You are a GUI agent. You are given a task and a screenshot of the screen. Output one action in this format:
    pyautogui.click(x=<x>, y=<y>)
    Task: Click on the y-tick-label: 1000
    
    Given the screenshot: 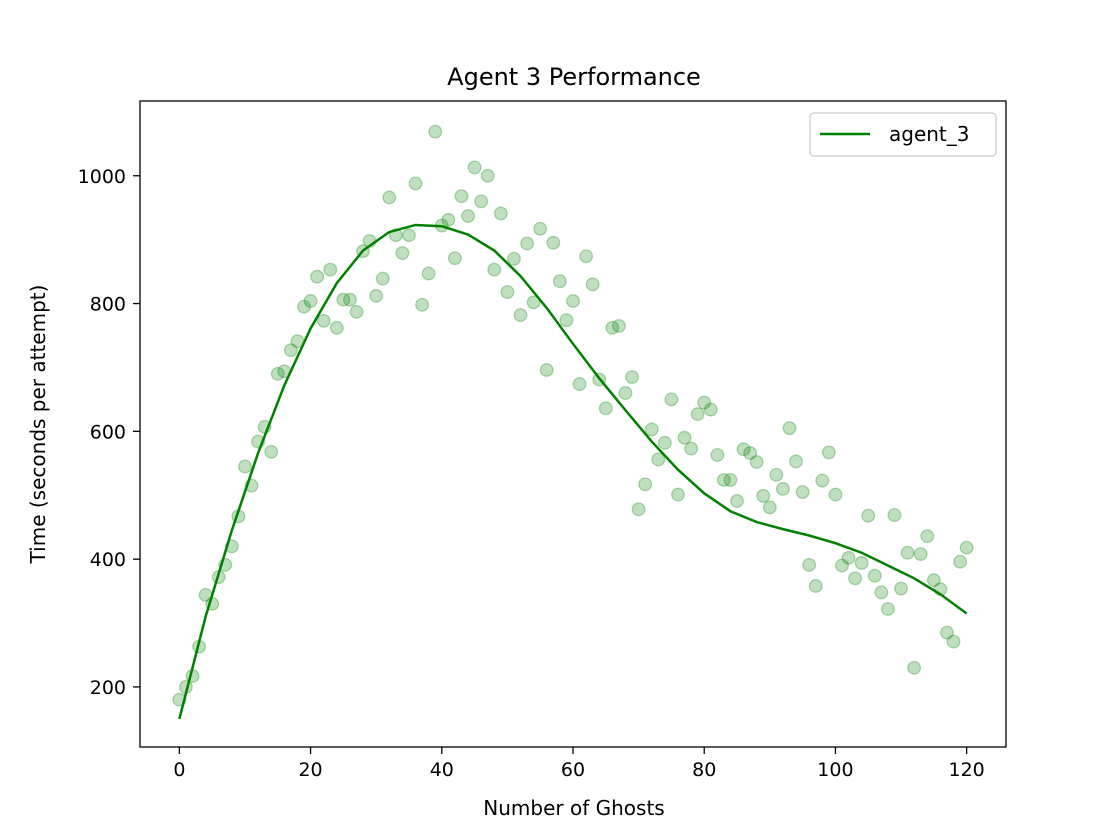 What is the action you would take?
    pyautogui.click(x=102, y=177)
    